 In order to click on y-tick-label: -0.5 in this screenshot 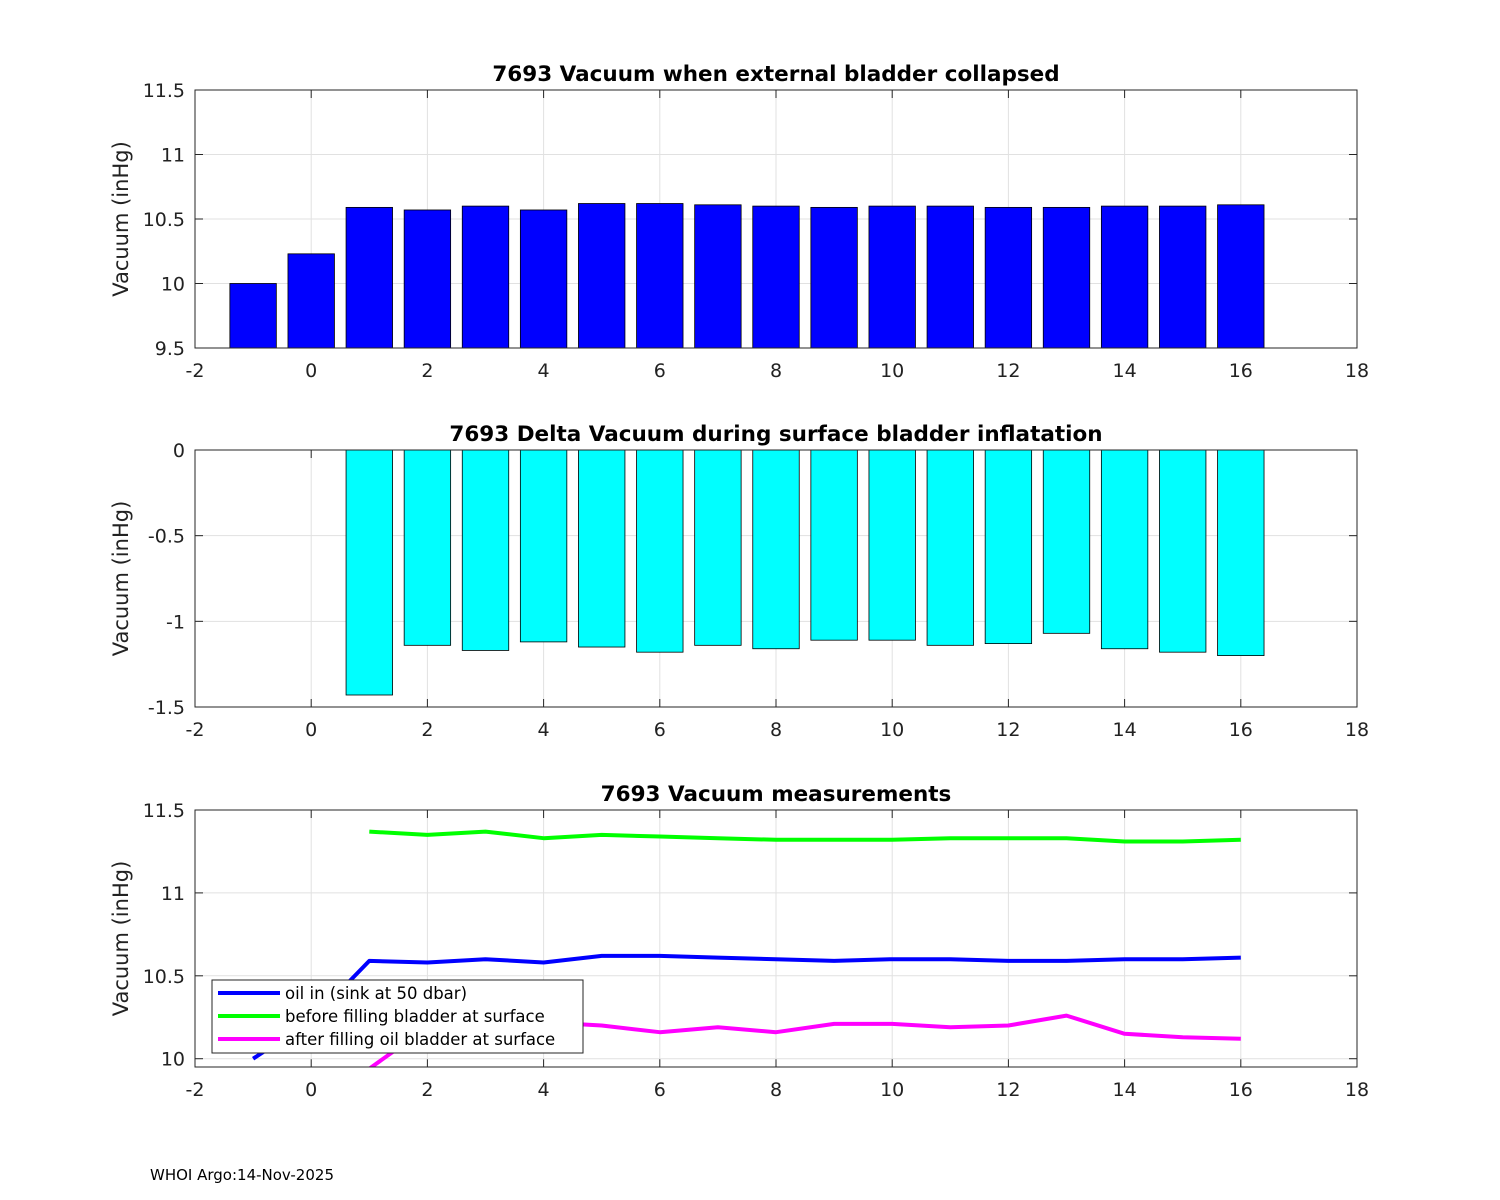, I will do `click(166, 537)`.